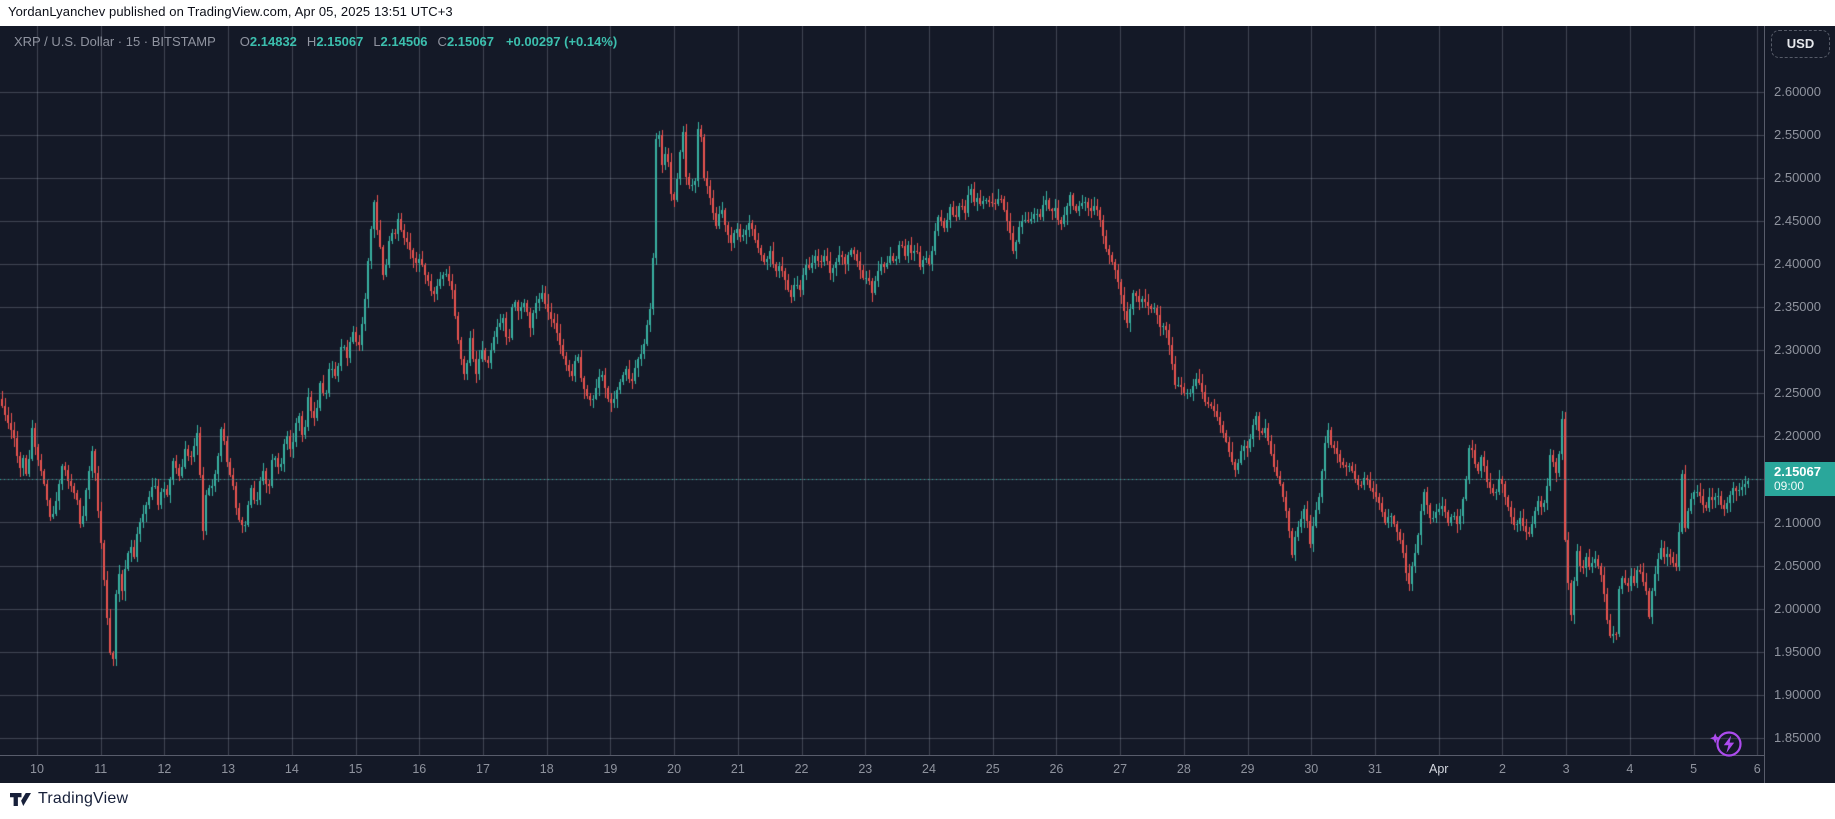 This screenshot has width=1835, height=819. Describe the element at coordinates (1797, 471) in the screenshot. I see `last-price-value: 2.15067` at that location.